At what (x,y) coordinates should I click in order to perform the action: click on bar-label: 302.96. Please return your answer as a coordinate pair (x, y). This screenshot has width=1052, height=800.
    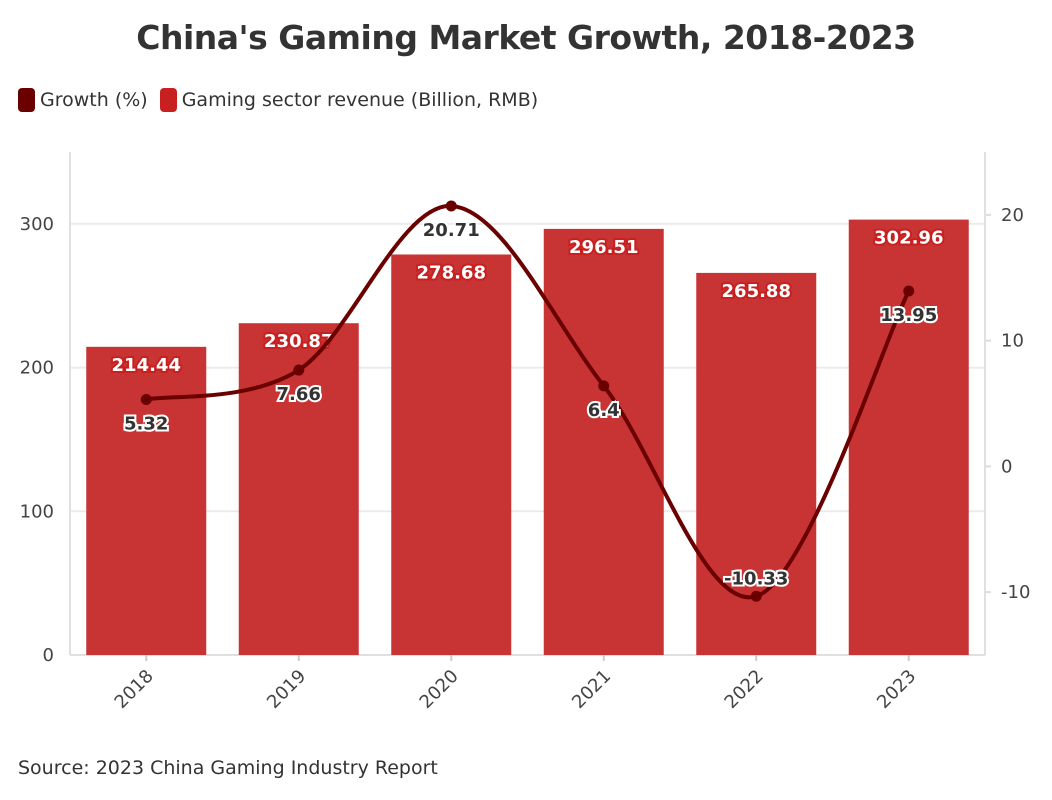
    Looking at the image, I should click on (908, 238).